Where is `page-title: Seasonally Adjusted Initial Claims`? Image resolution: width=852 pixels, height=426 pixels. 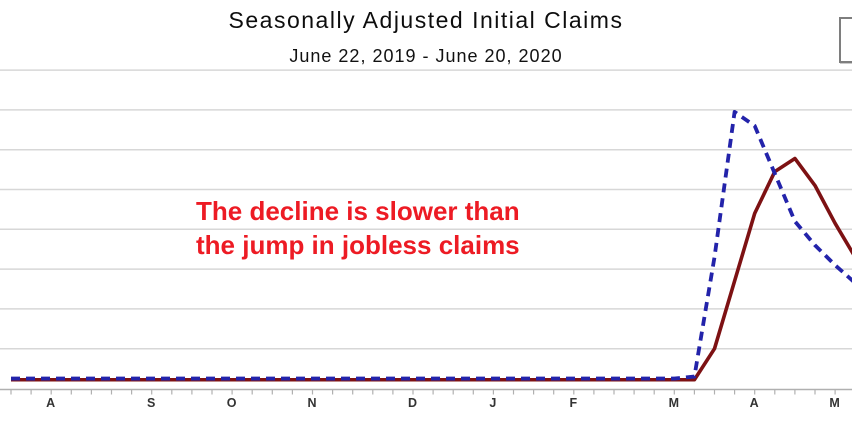
page-title: Seasonally Adjusted Initial Claims is located at coordinates (426, 20).